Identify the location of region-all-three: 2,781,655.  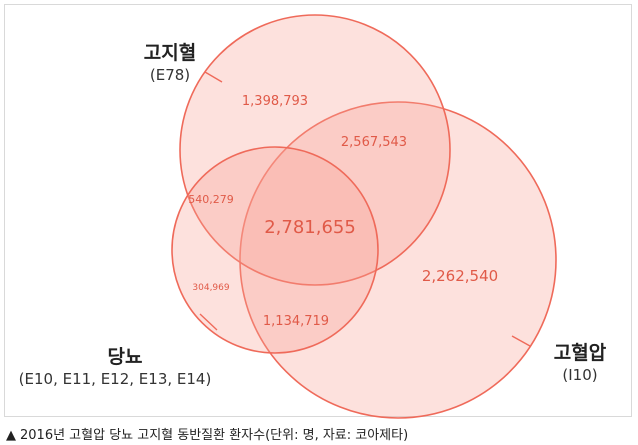
(310, 227).